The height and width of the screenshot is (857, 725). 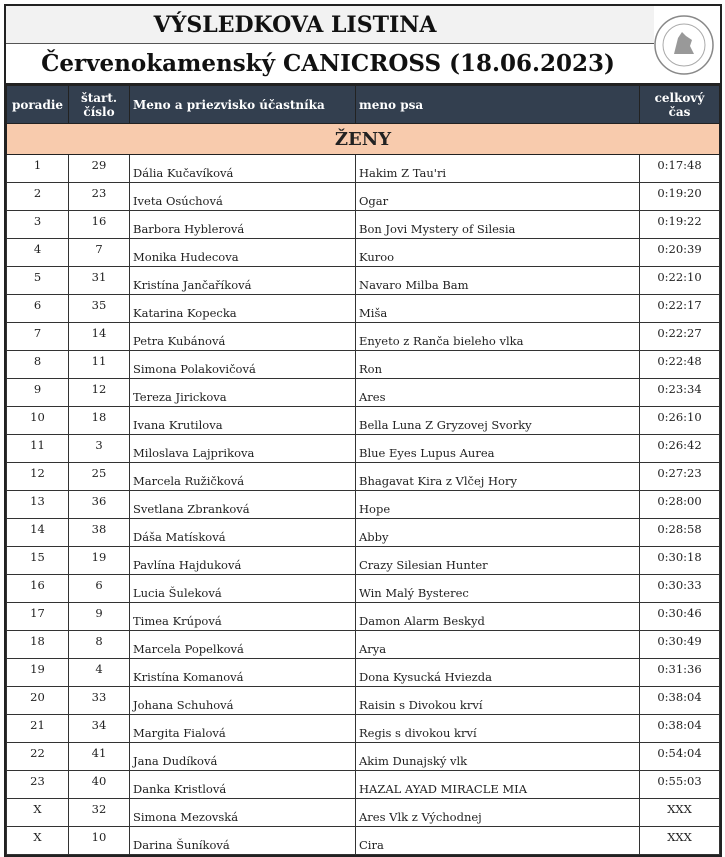 What do you see at coordinates (679, 672) in the screenshot?
I see `time-cell: 0:31:36` at bounding box center [679, 672].